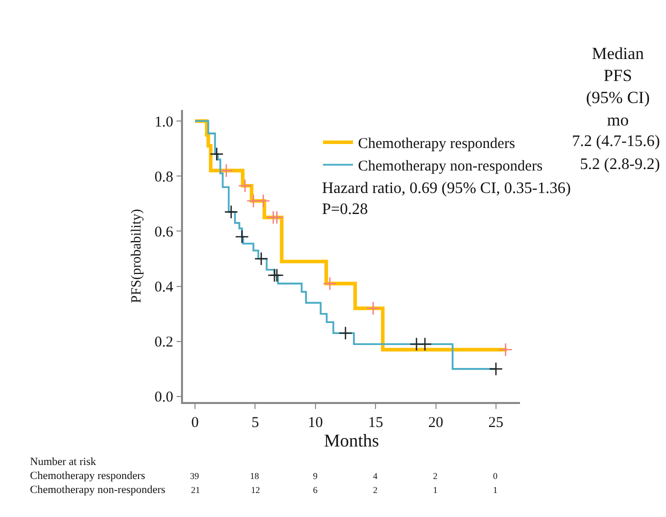 The height and width of the screenshot is (517, 666). What do you see at coordinates (315, 476) in the screenshot?
I see `text: 9` at bounding box center [315, 476].